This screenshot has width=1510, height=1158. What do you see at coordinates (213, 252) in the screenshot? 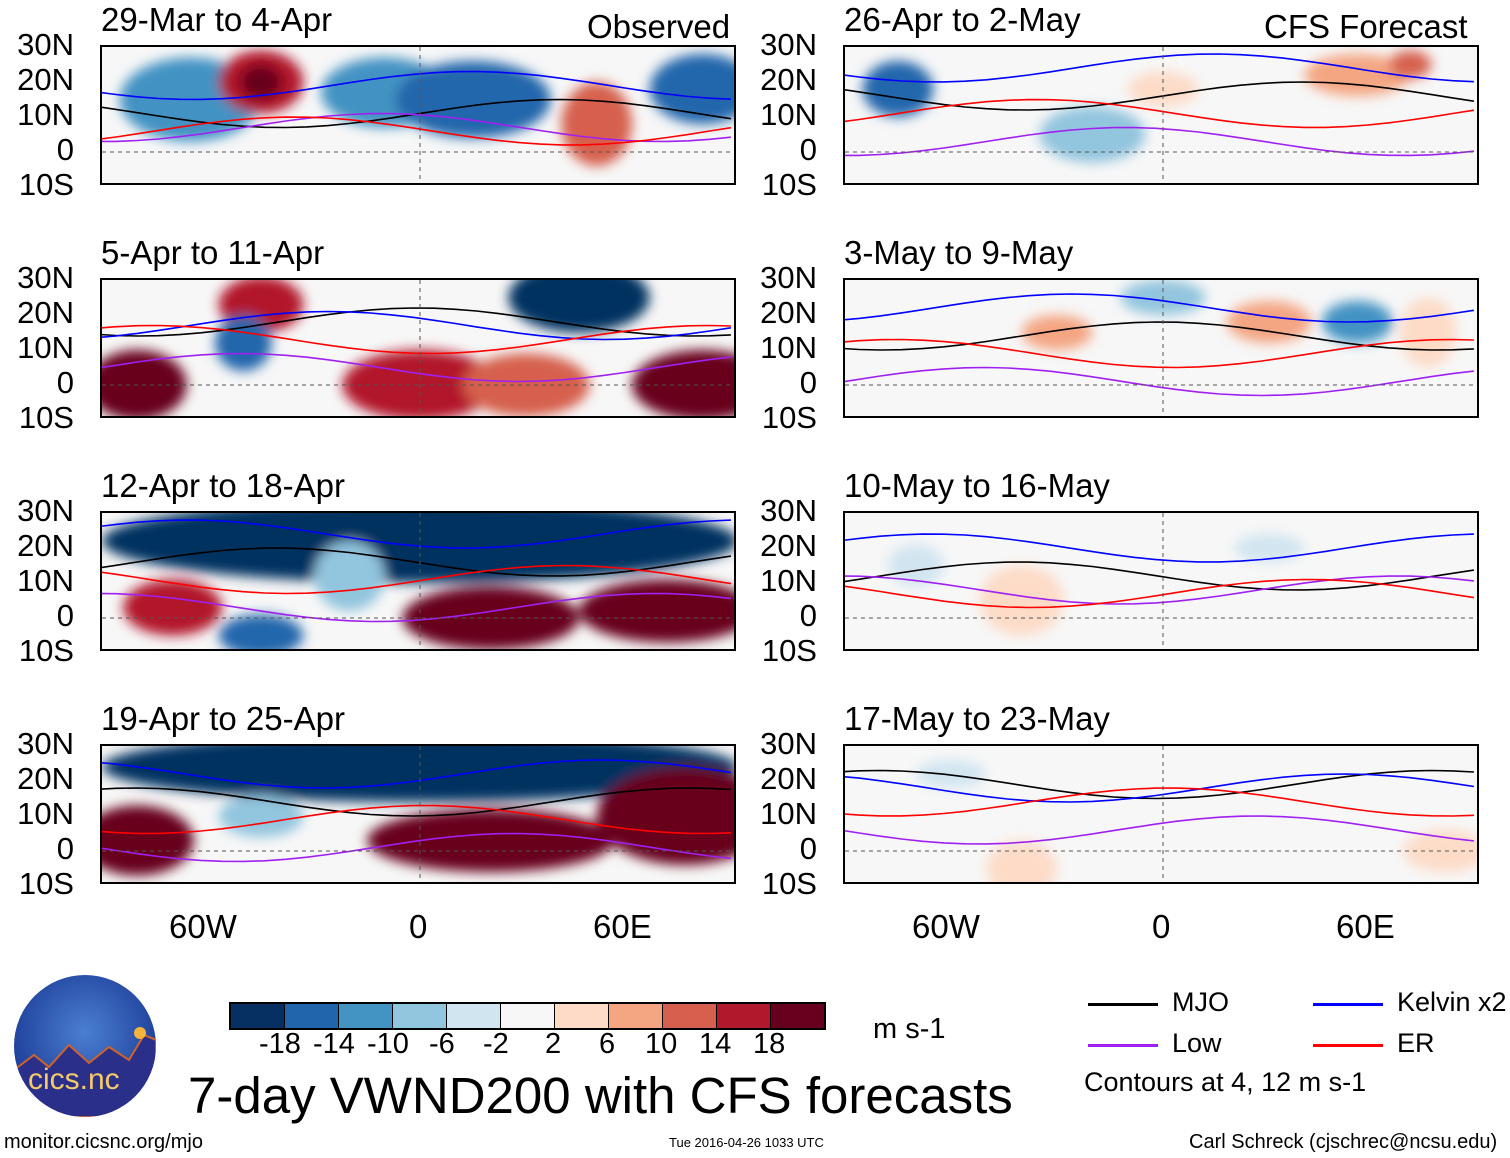
I see `observed-panel-title: 5-Apr to 11-Apr` at bounding box center [213, 252].